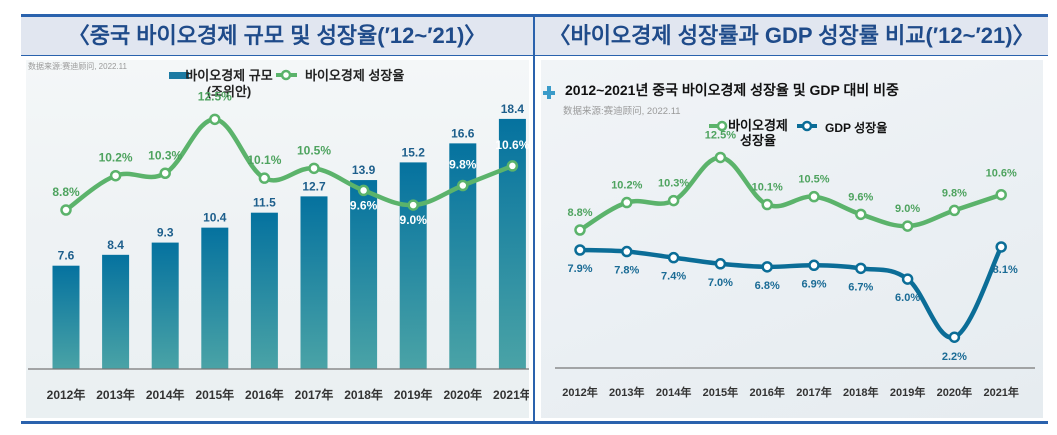 This screenshot has height=435, width=1057. I want to click on x-tick-label: 2020年, so click(954, 392).